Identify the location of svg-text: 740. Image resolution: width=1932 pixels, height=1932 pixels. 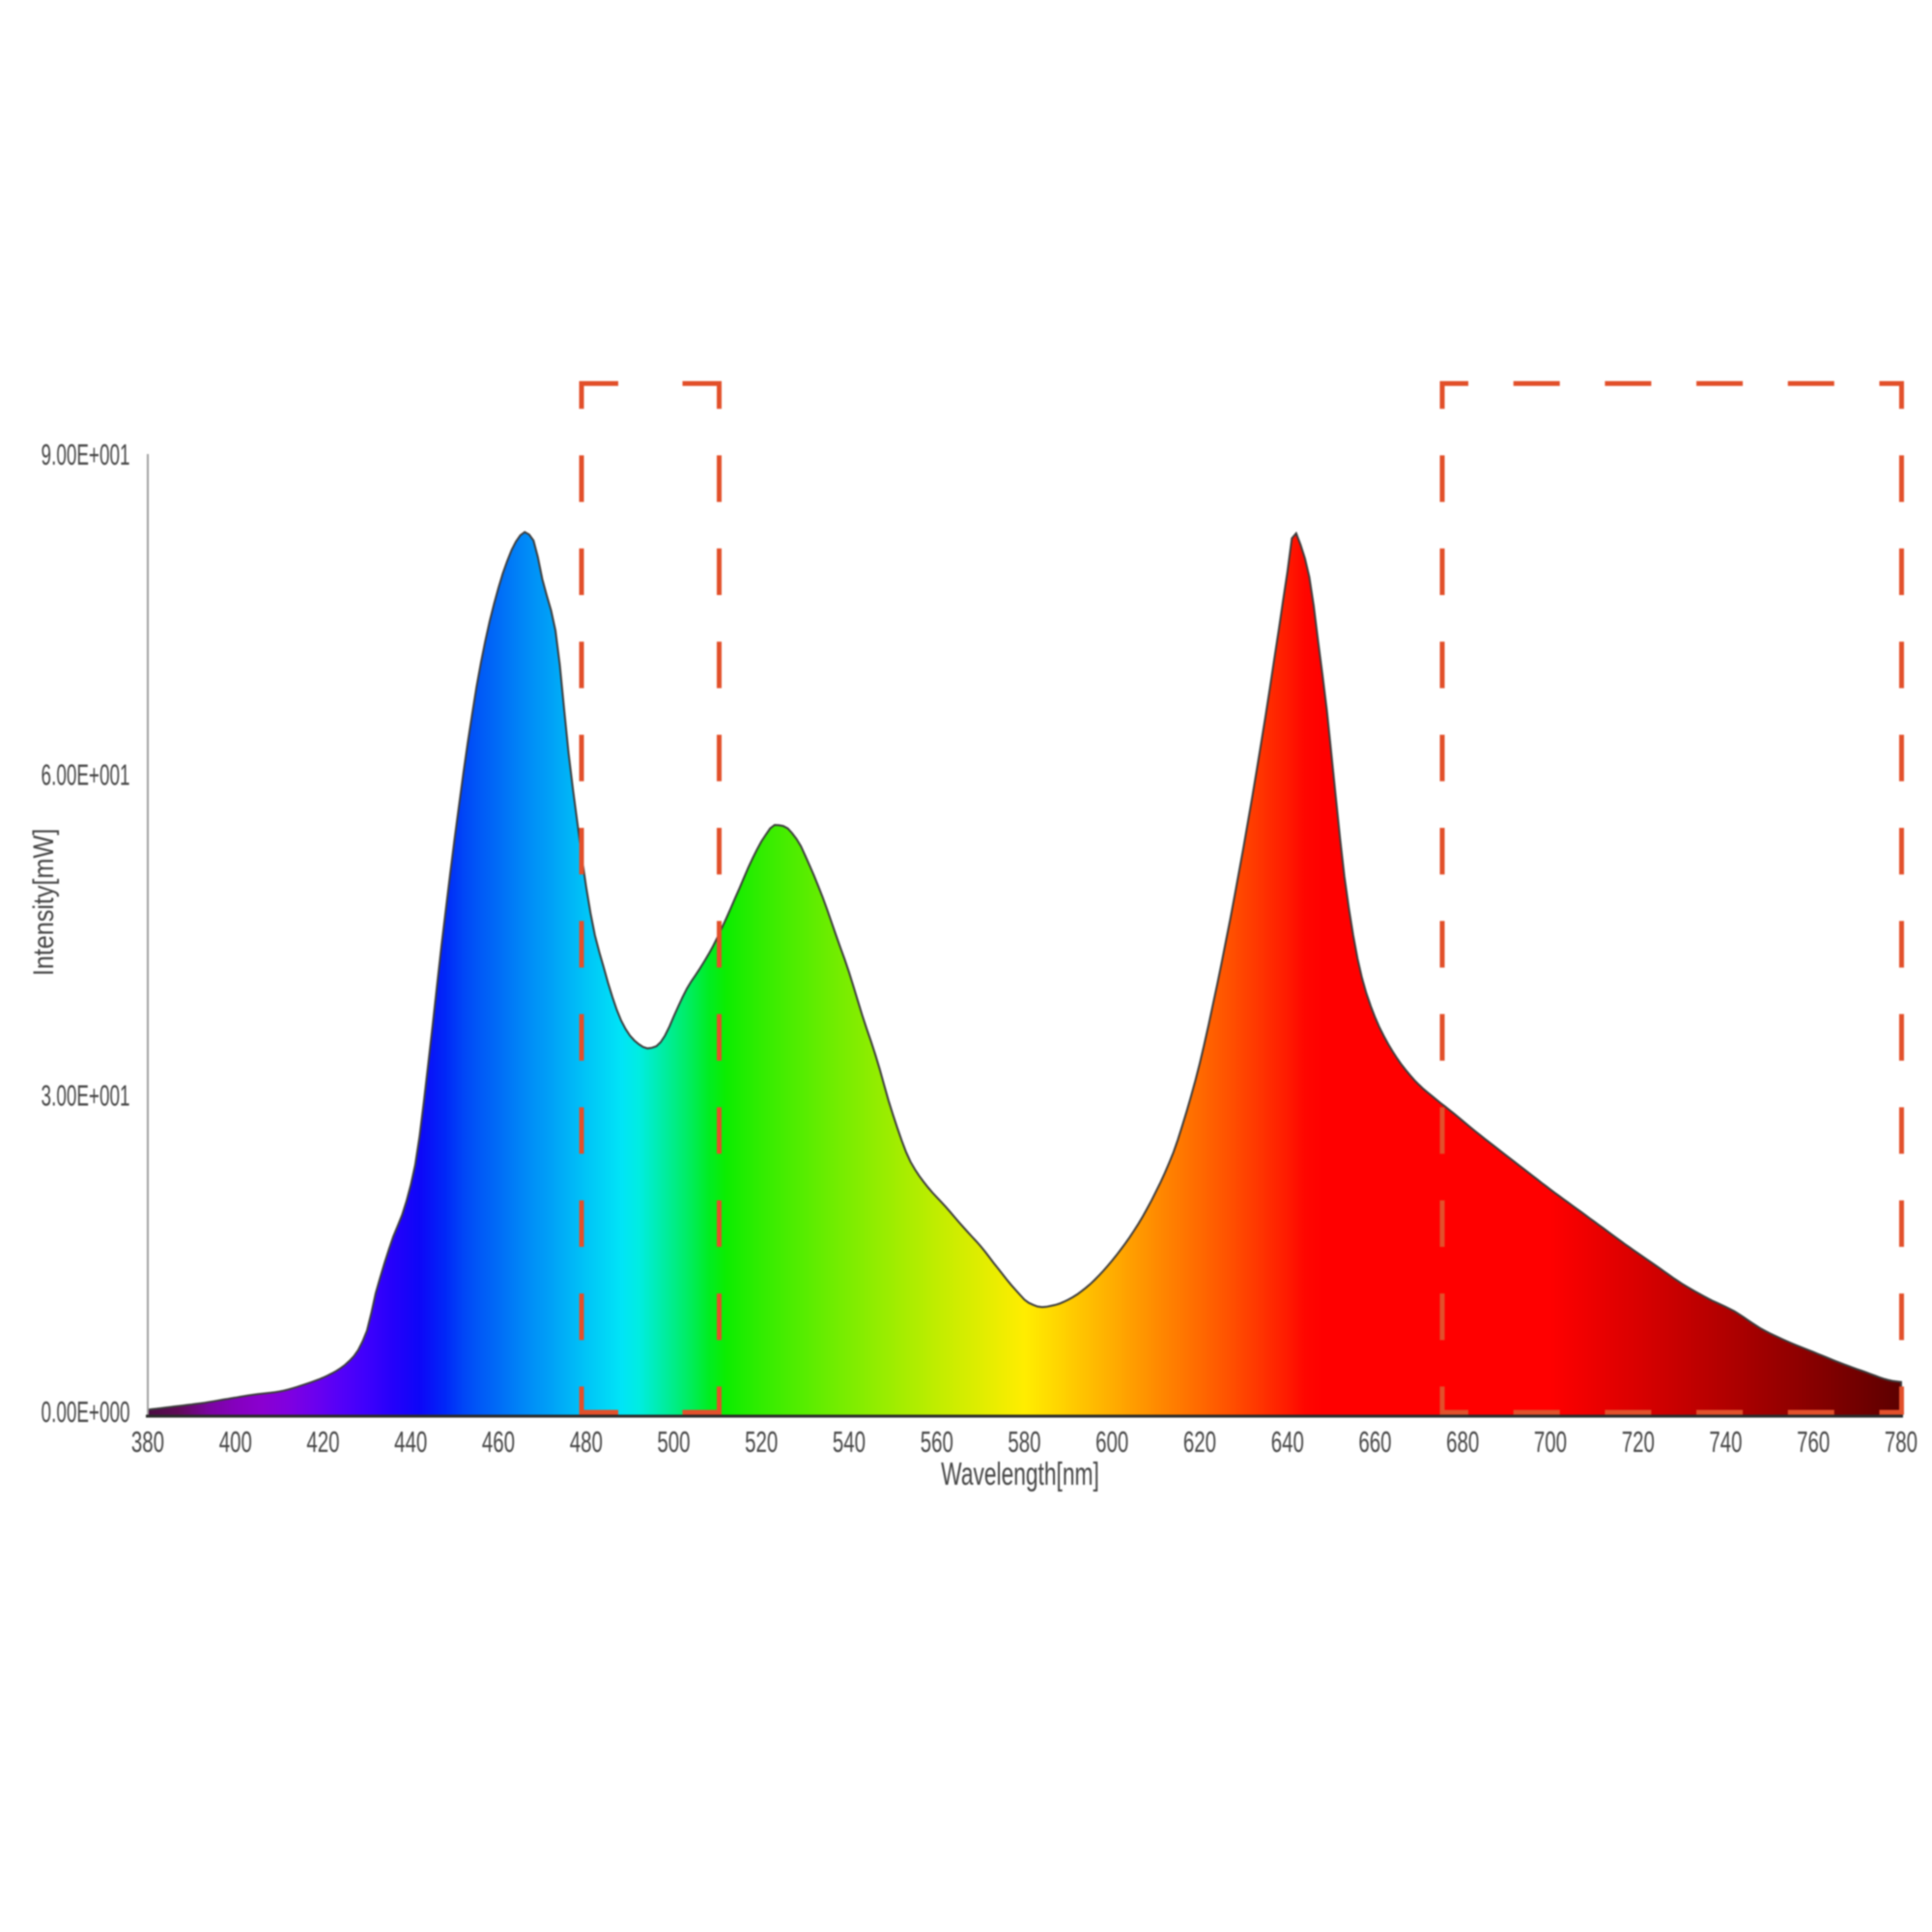
(1725, 1442).